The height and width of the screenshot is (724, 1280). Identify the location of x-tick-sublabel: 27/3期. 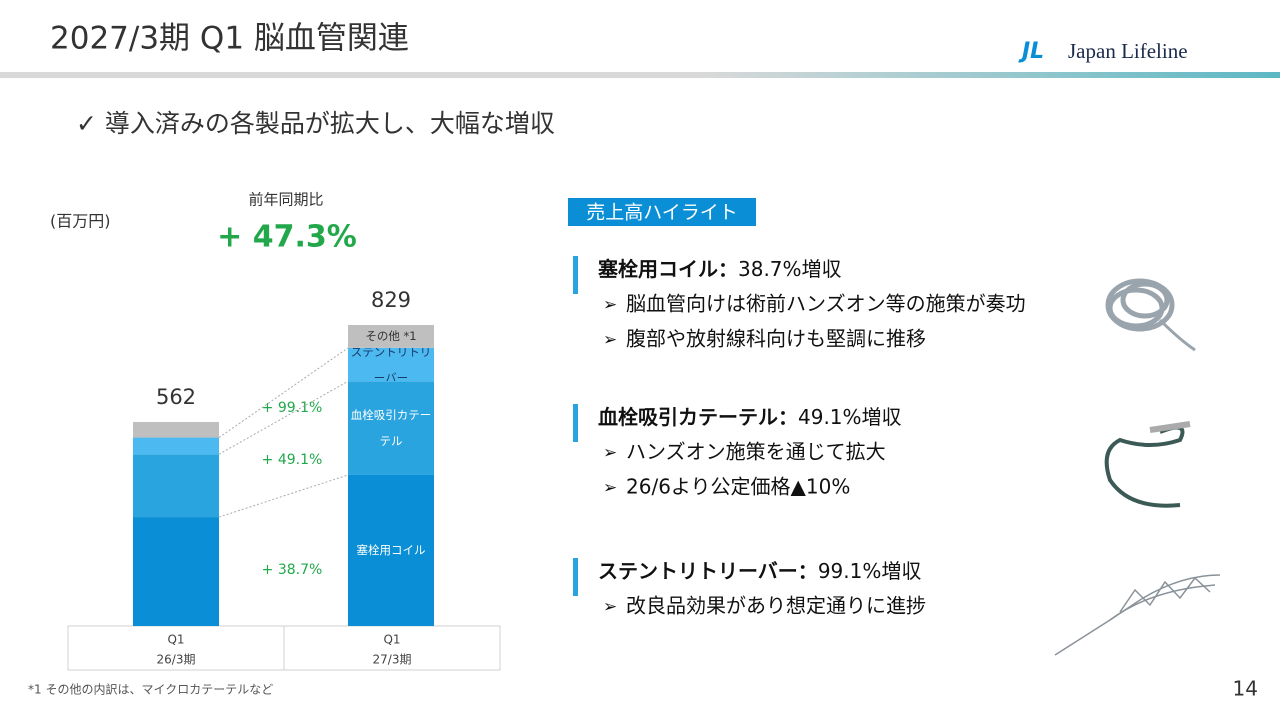
(392, 660).